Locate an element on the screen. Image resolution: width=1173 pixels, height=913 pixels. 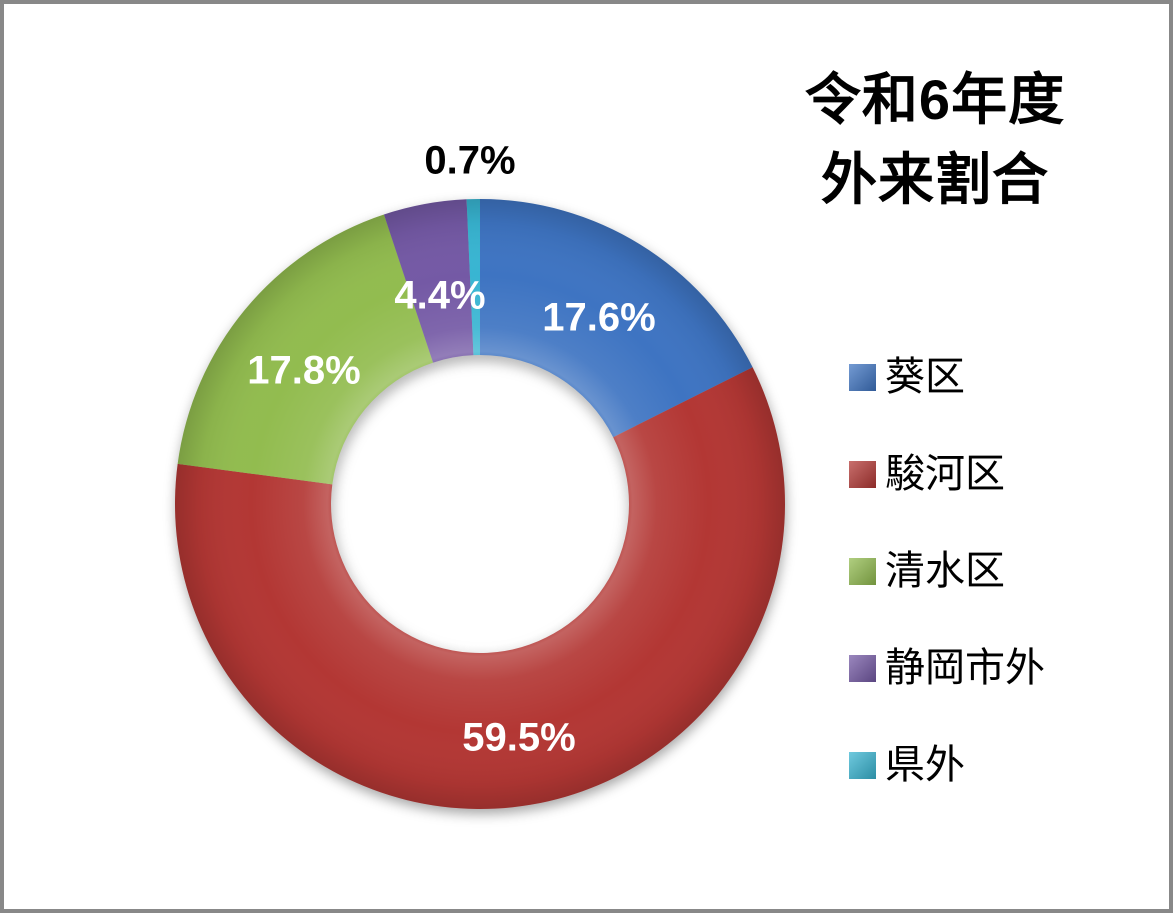
legend-item-outside-city: 静岡市外 is located at coordinates (947, 668).